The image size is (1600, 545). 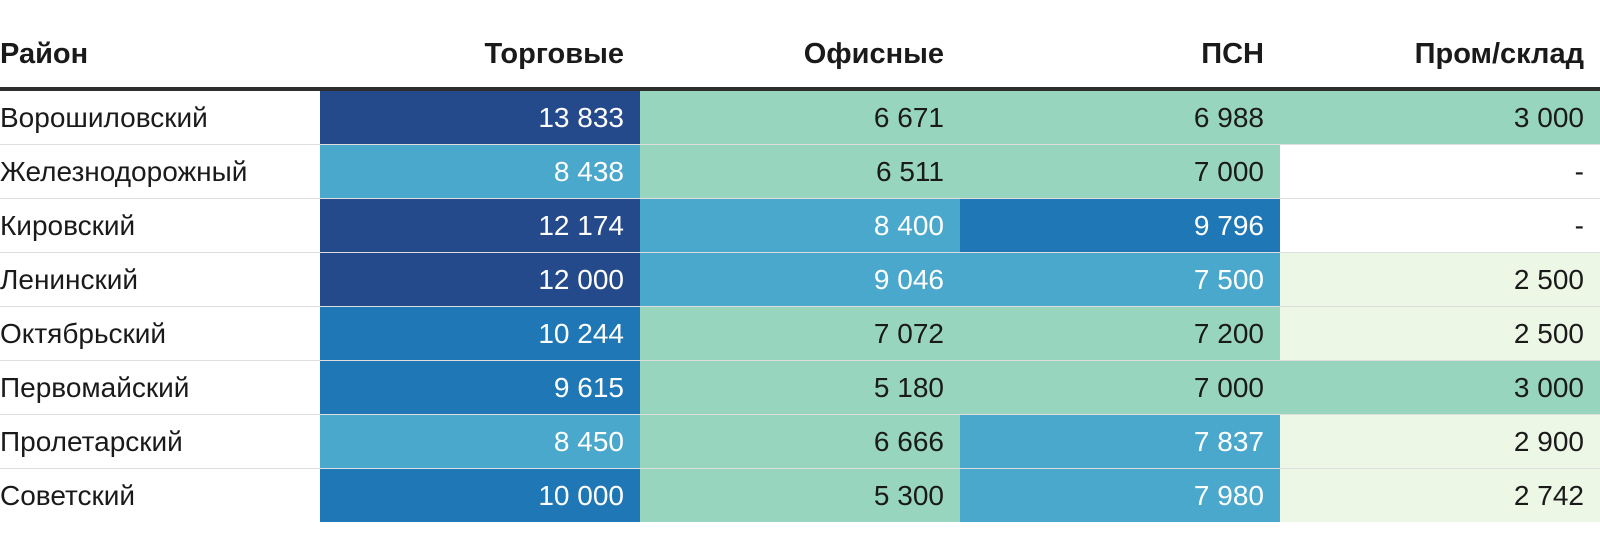 I want to click on value-cell-retail: 10 000, so click(x=480, y=495).